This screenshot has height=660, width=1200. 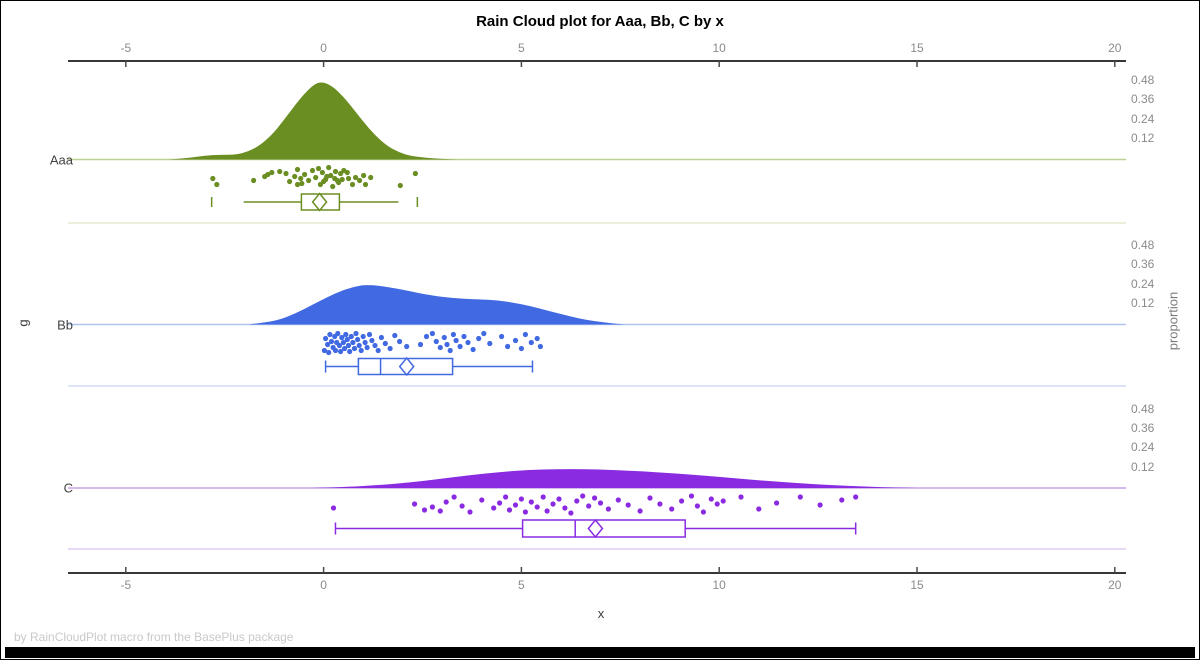 What do you see at coordinates (65, 324) in the screenshot?
I see `category-label-Bb: Bb` at bounding box center [65, 324].